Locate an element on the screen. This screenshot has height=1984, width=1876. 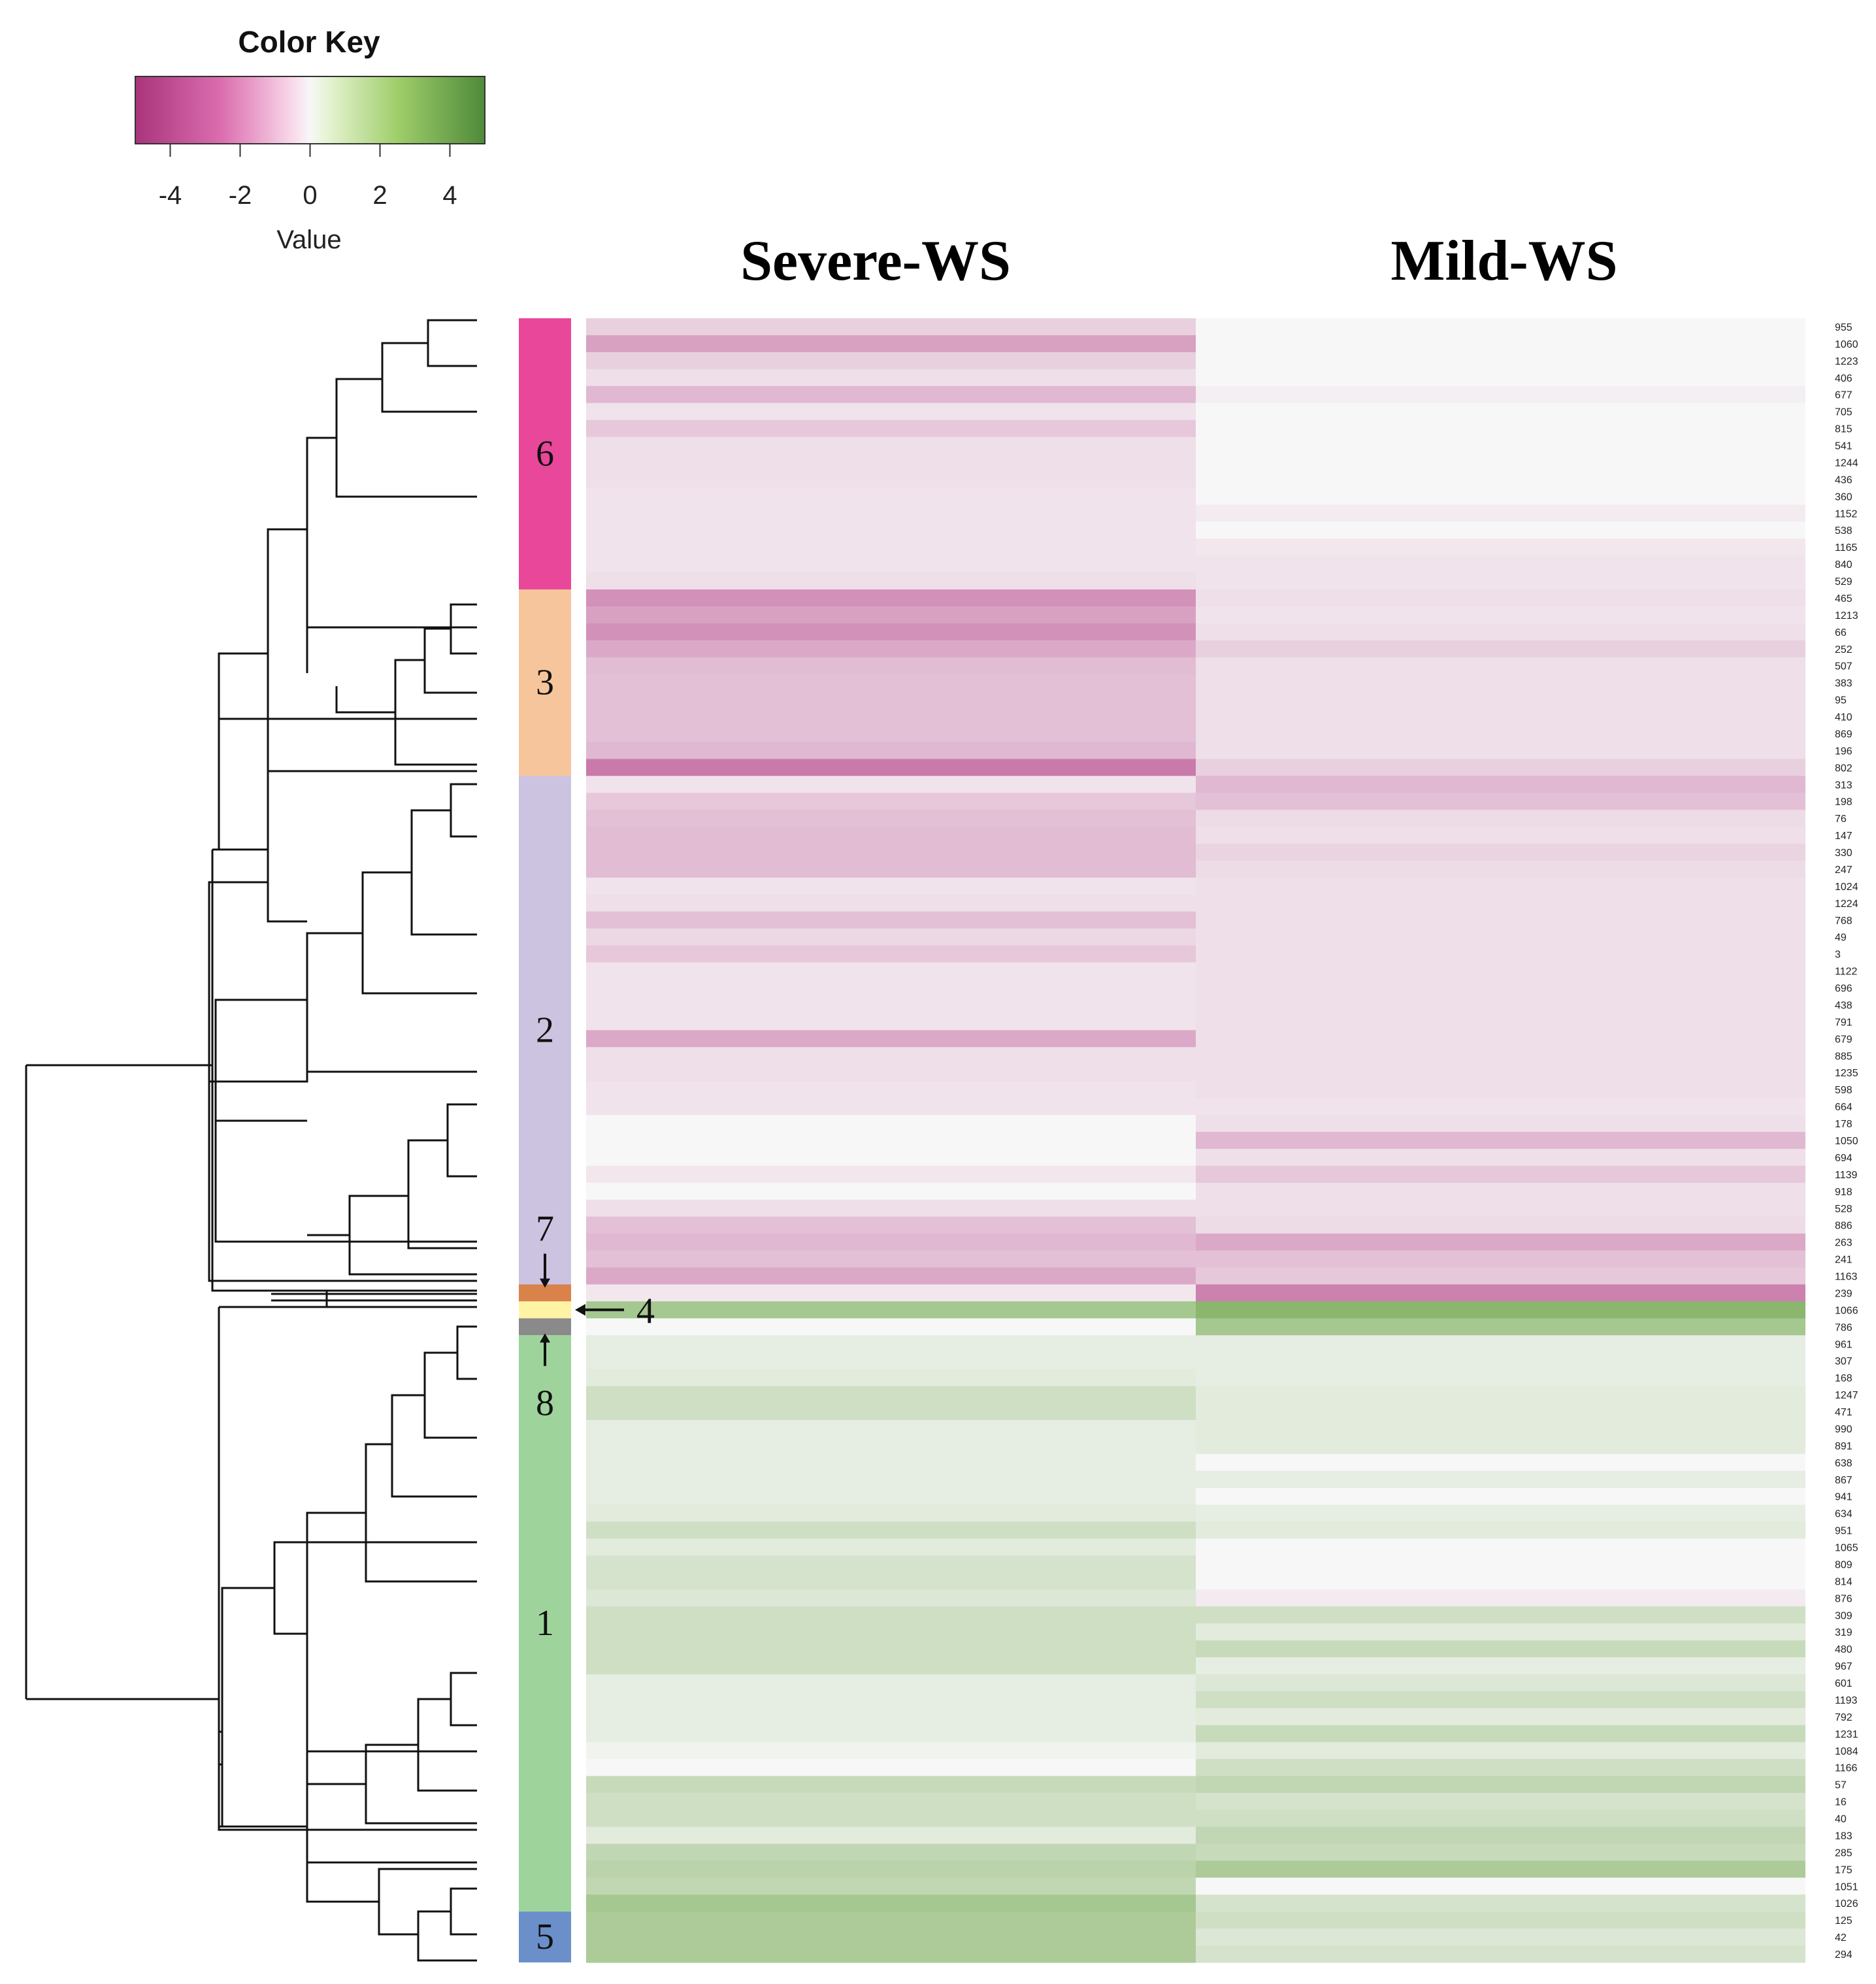
color-key: Color Key -4 -2 0 2 4 Value is located at coordinates (310, 139).